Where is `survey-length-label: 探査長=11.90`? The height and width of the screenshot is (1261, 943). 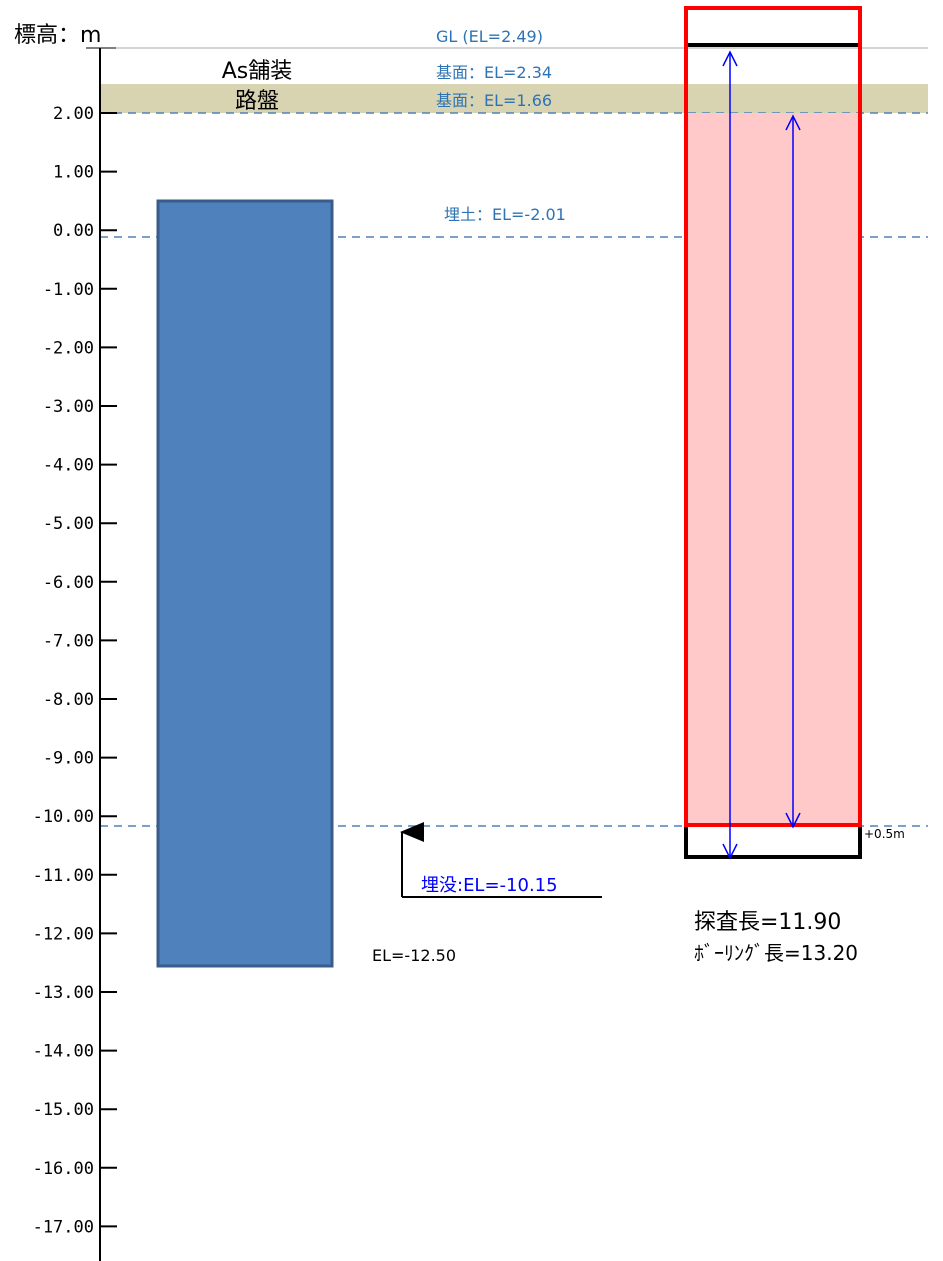
survey-length-label: 探査長=11.90 is located at coordinates (767, 922).